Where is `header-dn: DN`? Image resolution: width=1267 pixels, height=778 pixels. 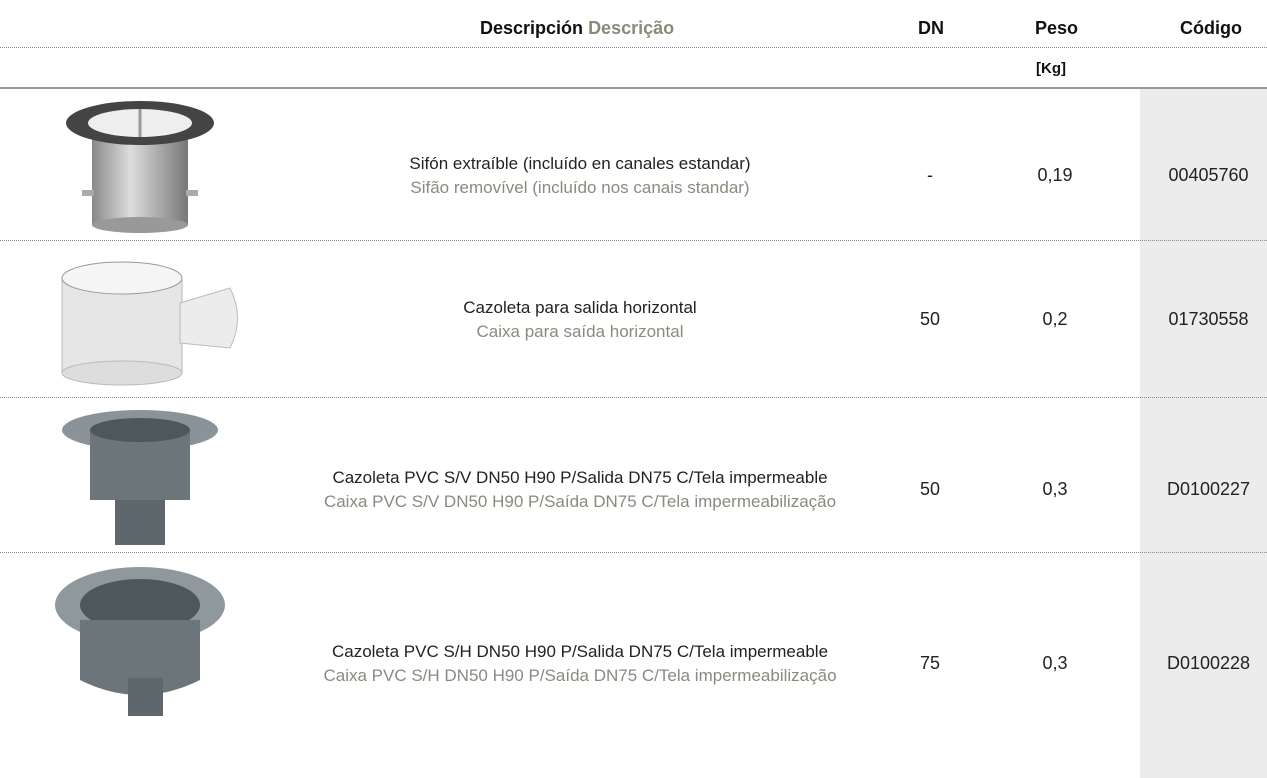
header-dn: DN is located at coordinates (931, 28).